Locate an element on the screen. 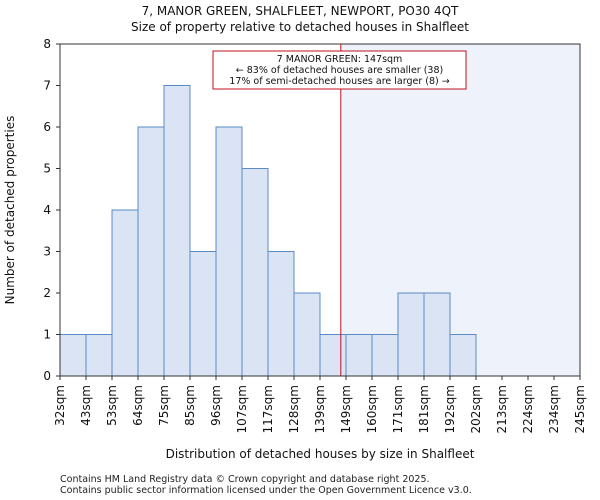 The width and height of the screenshot is (600, 500). x-tick-label: 160sqm is located at coordinates (372, 409).